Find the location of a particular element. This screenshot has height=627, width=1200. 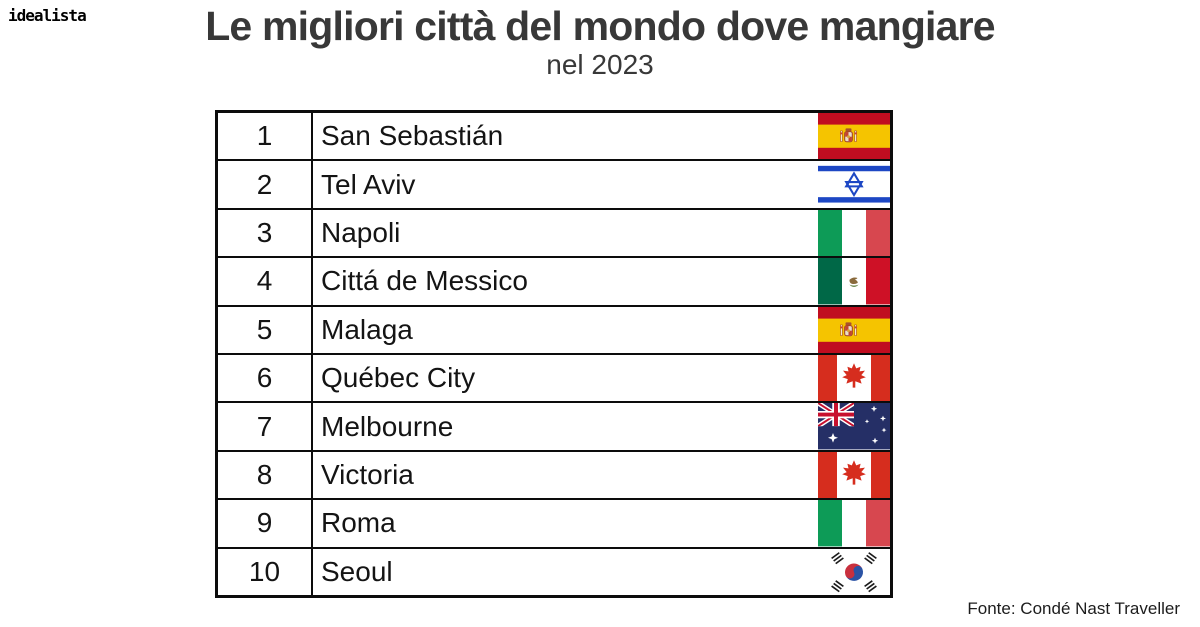

flag-mexico-icon is located at coordinates (854, 281).